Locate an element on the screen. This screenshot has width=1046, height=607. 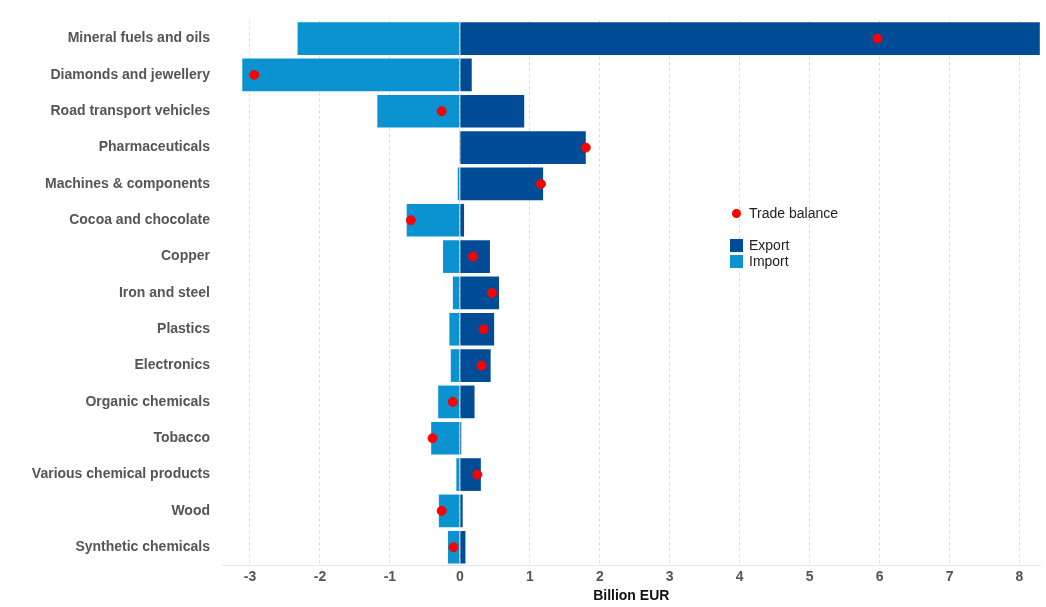
x-tick-label: 0 is located at coordinates (459, 575).